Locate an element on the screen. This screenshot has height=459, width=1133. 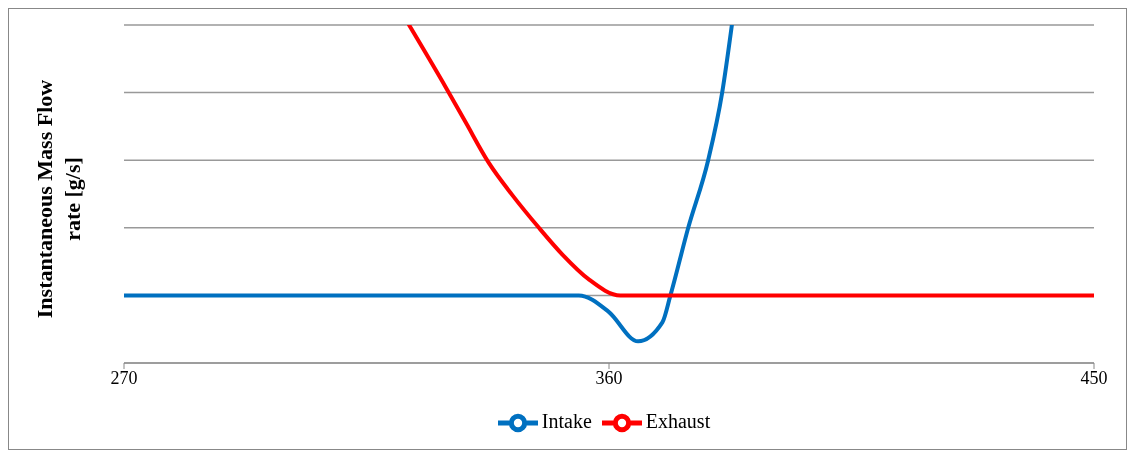
legend-label: Intake is located at coordinates (566, 420).